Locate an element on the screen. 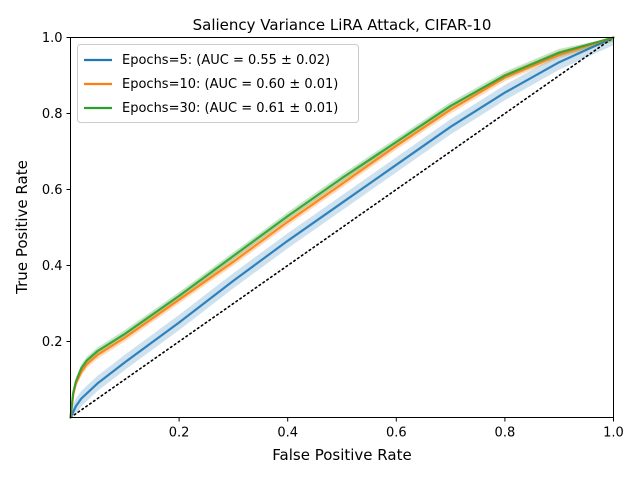 The width and height of the screenshot is (640, 480). legend-label-epochs-10: Epochs=10: (AUC = 0.60 ± 0.01) is located at coordinates (230, 84).